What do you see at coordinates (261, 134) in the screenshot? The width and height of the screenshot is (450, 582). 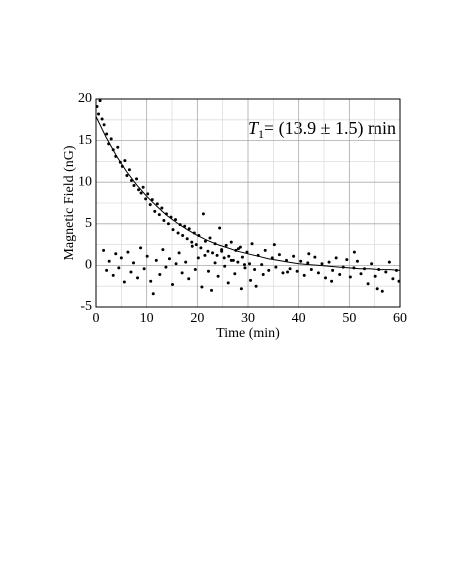 I see `annotation-subscript: 1` at bounding box center [261, 134].